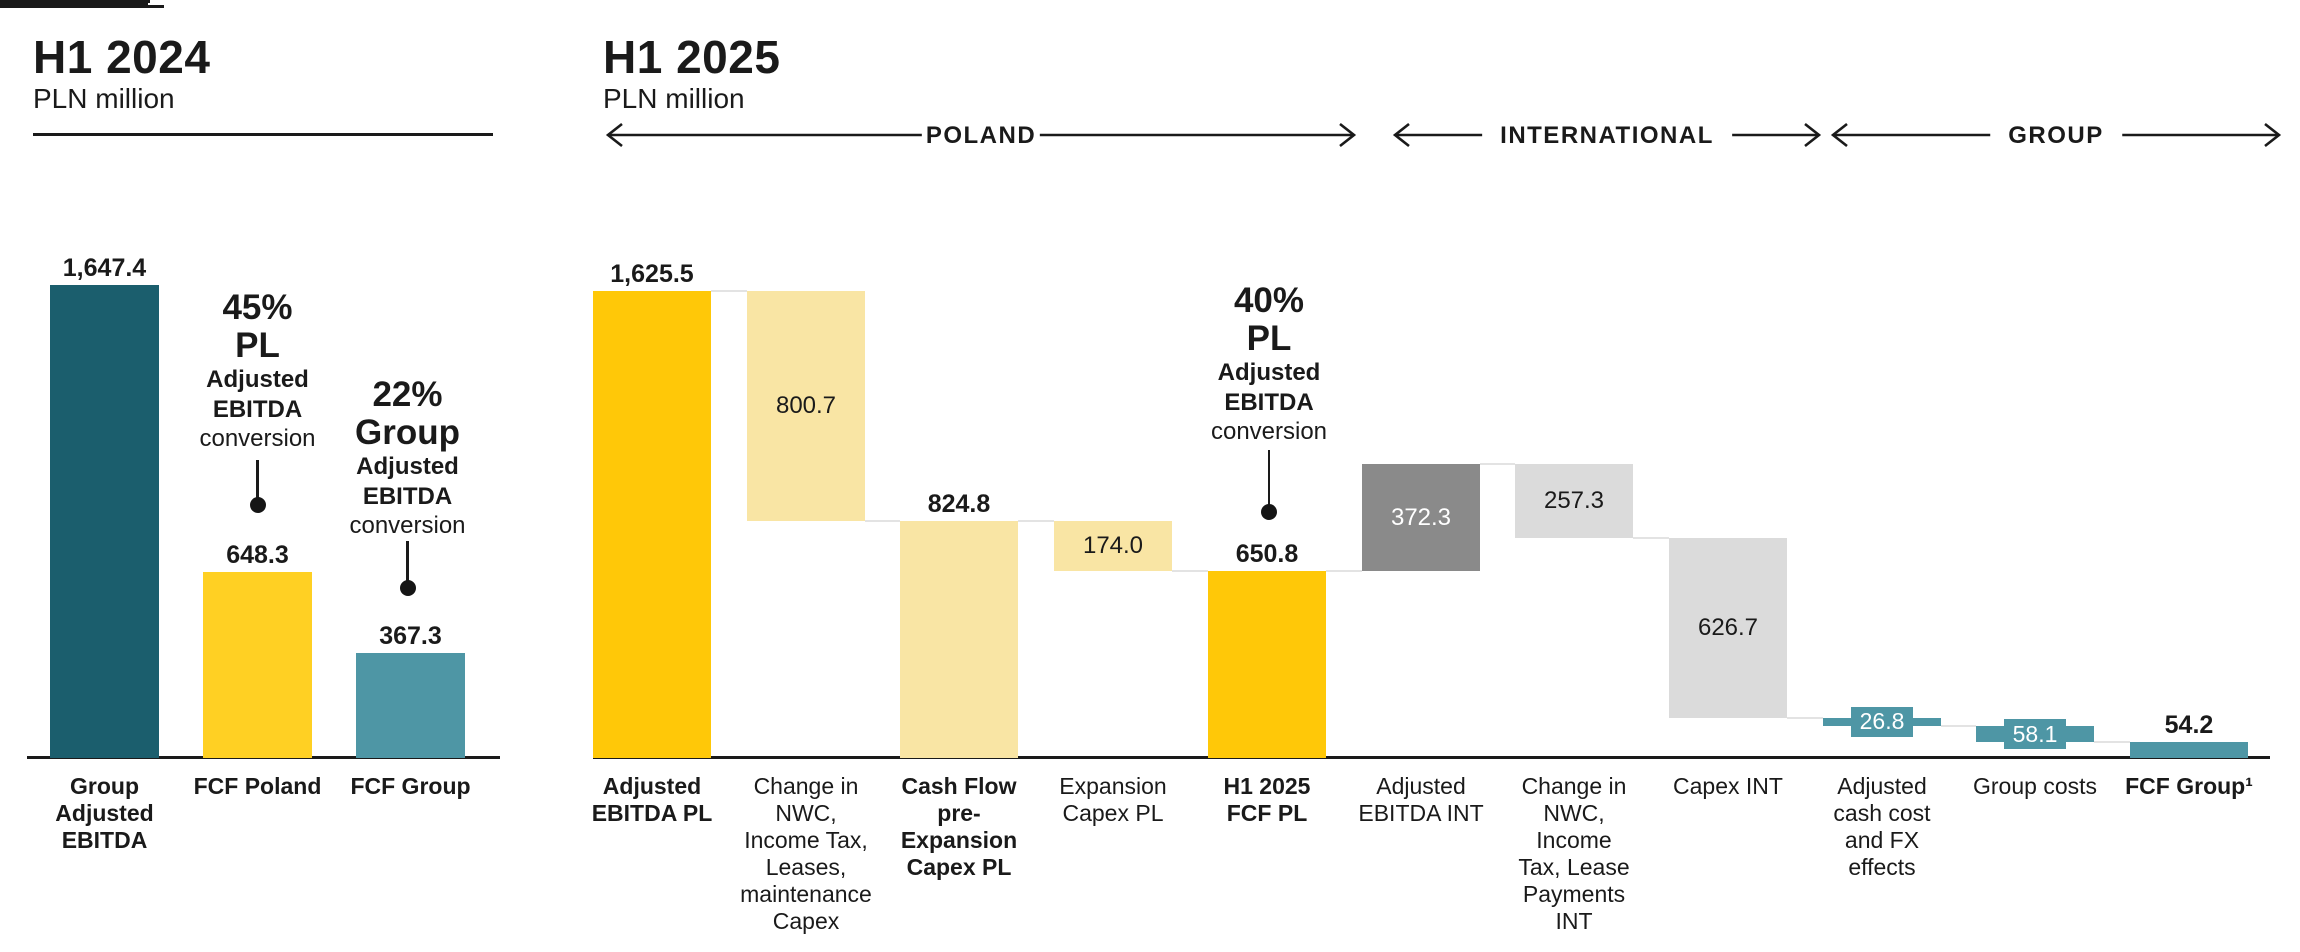 The height and width of the screenshot is (952, 2300). Describe the element at coordinates (407, 413) in the screenshot. I see `annotation-fcf-group-big-text: 22% Group` at that location.